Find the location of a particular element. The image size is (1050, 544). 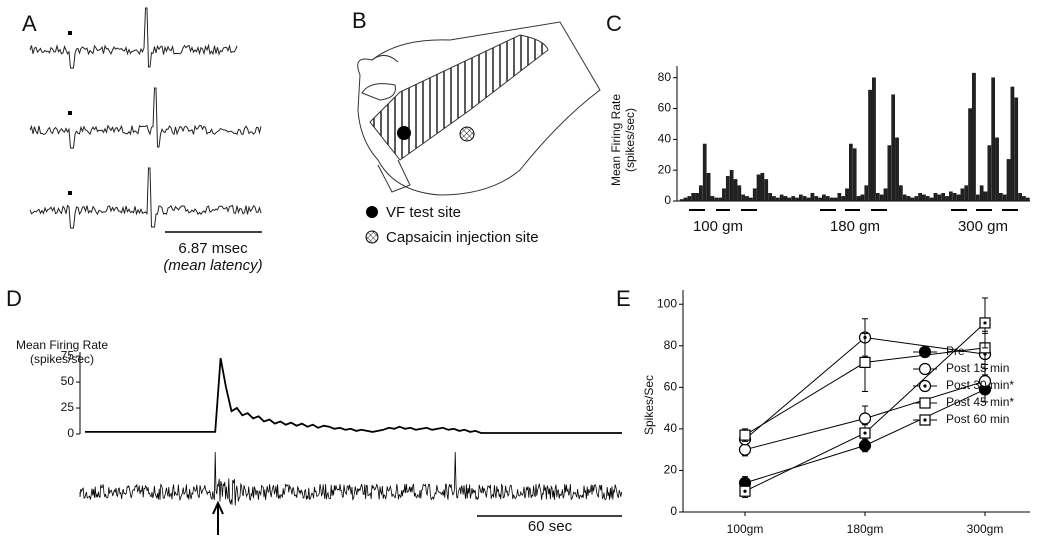

legend-label: Post 45 min* is located at coordinates (980, 402).